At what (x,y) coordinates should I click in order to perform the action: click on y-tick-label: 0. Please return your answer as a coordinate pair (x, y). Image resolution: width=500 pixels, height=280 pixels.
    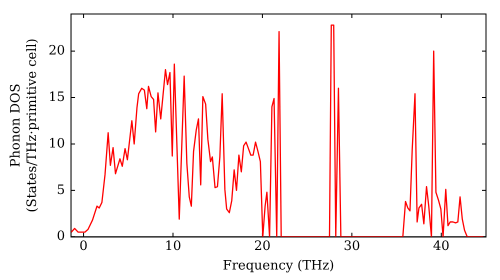
    Looking at the image, I should click on (61, 236).